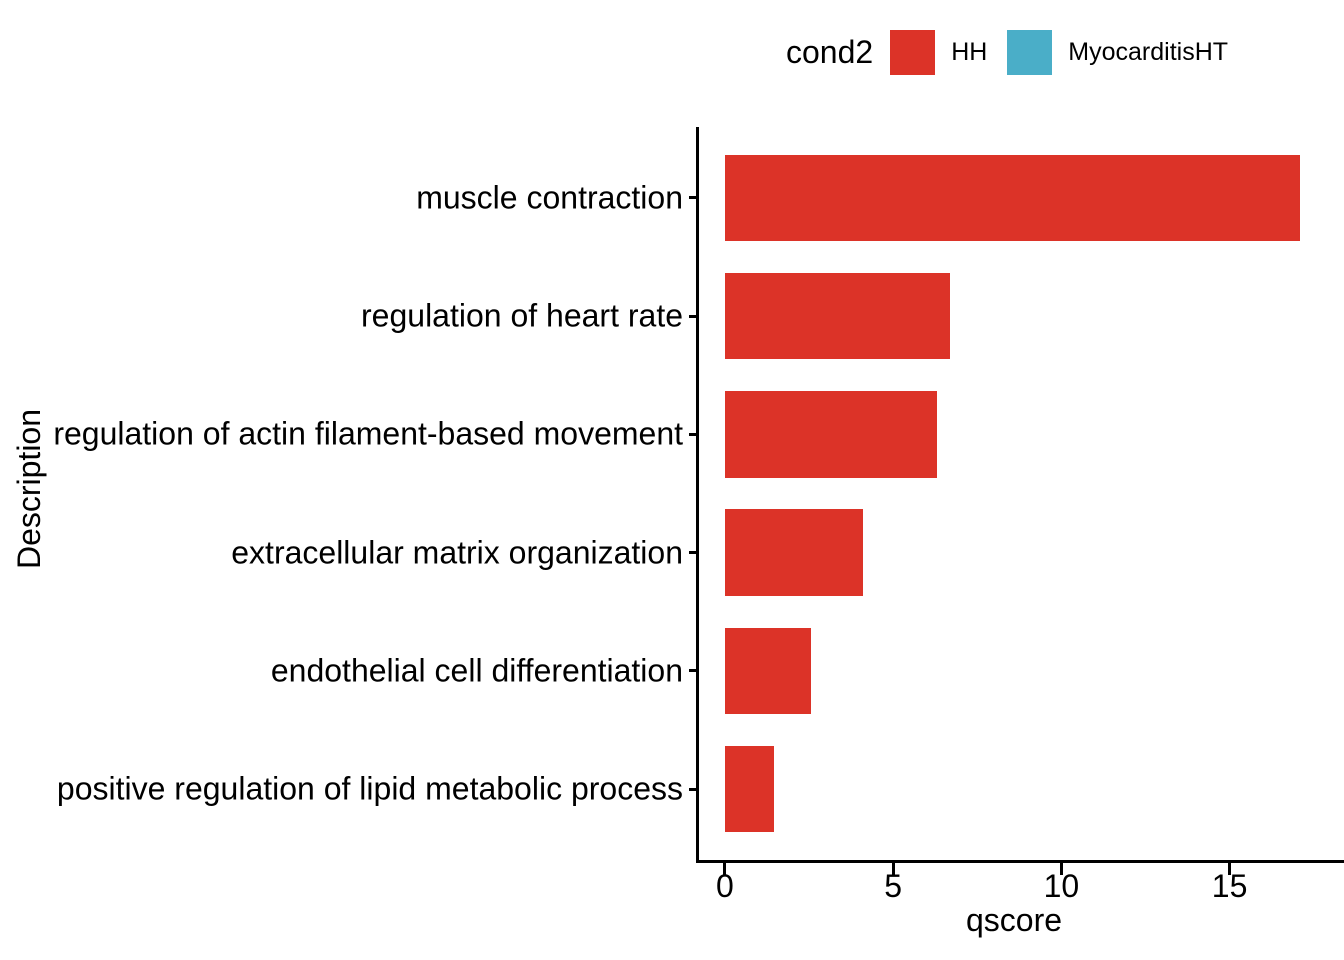  What do you see at coordinates (969, 52) in the screenshot?
I see `legend-label-hh: HH` at bounding box center [969, 52].